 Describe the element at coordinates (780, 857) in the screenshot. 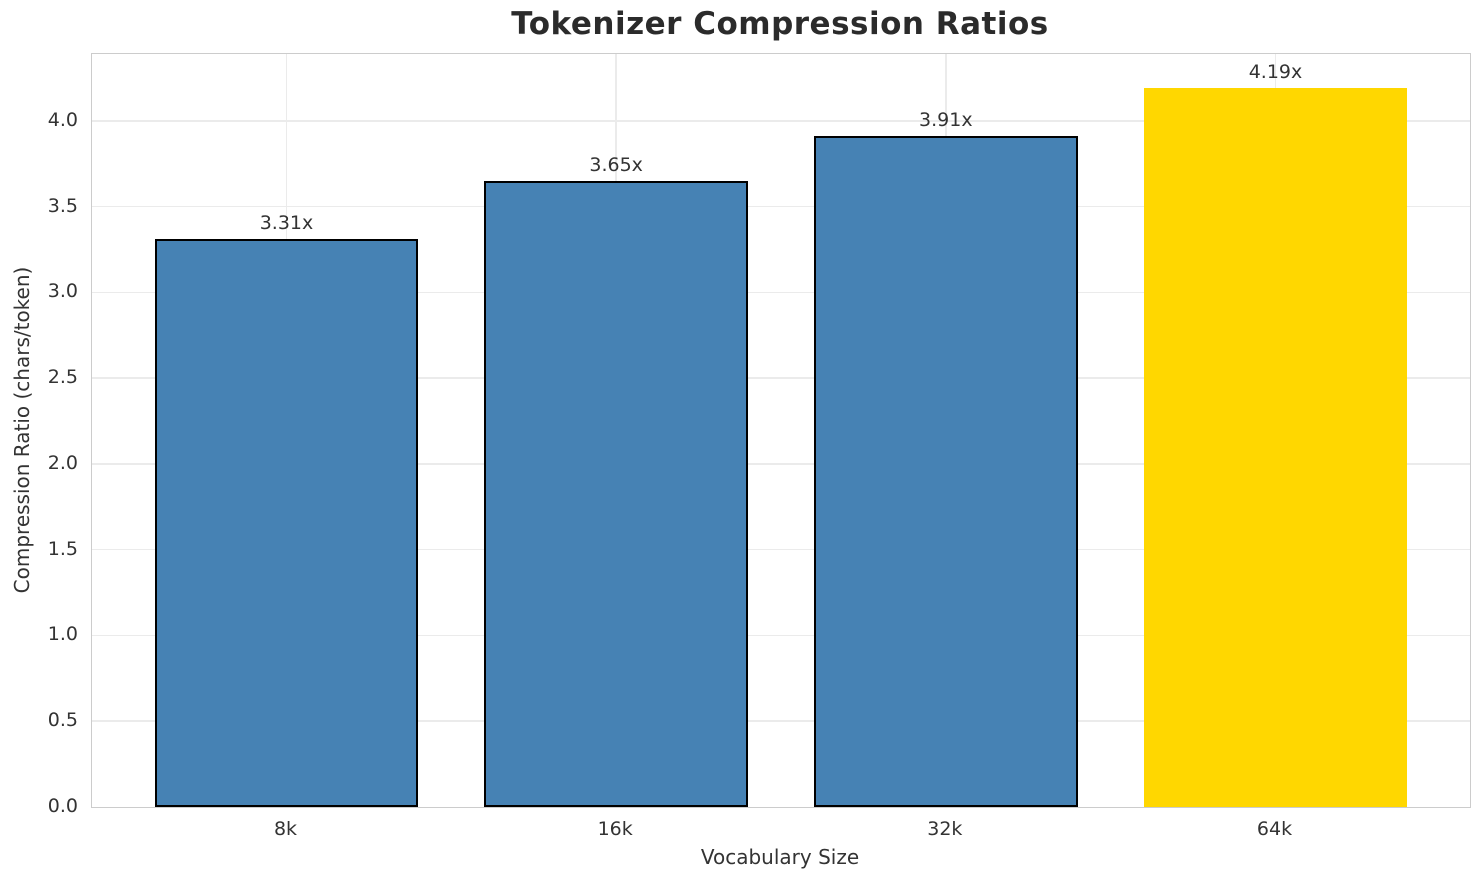

I see `x-axis-label: Vocabulary Size` at that location.